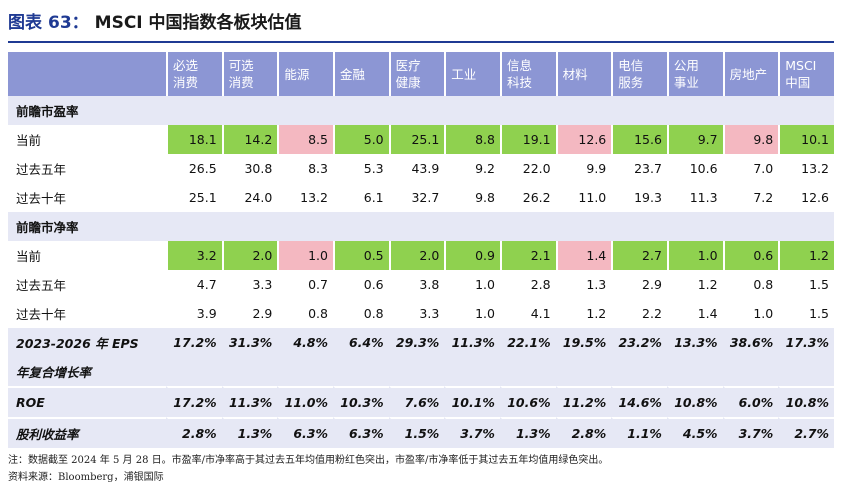 This screenshot has height=488, width=847. What do you see at coordinates (472, 432) in the screenshot?
I see `metric-value: 3.7%` at bounding box center [472, 432].